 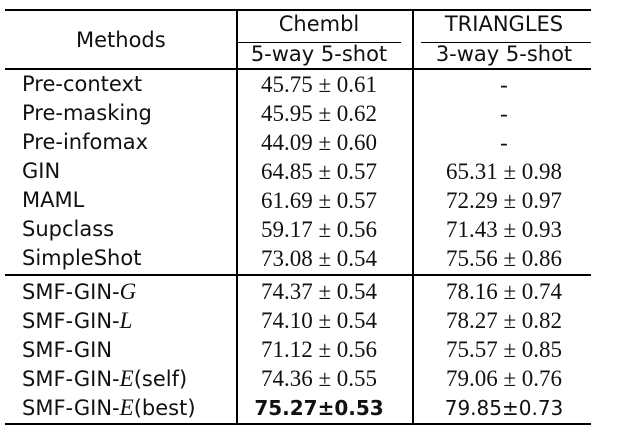 What do you see at coordinates (128, 291) in the screenshot?
I see `method-variable: G` at bounding box center [128, 291].